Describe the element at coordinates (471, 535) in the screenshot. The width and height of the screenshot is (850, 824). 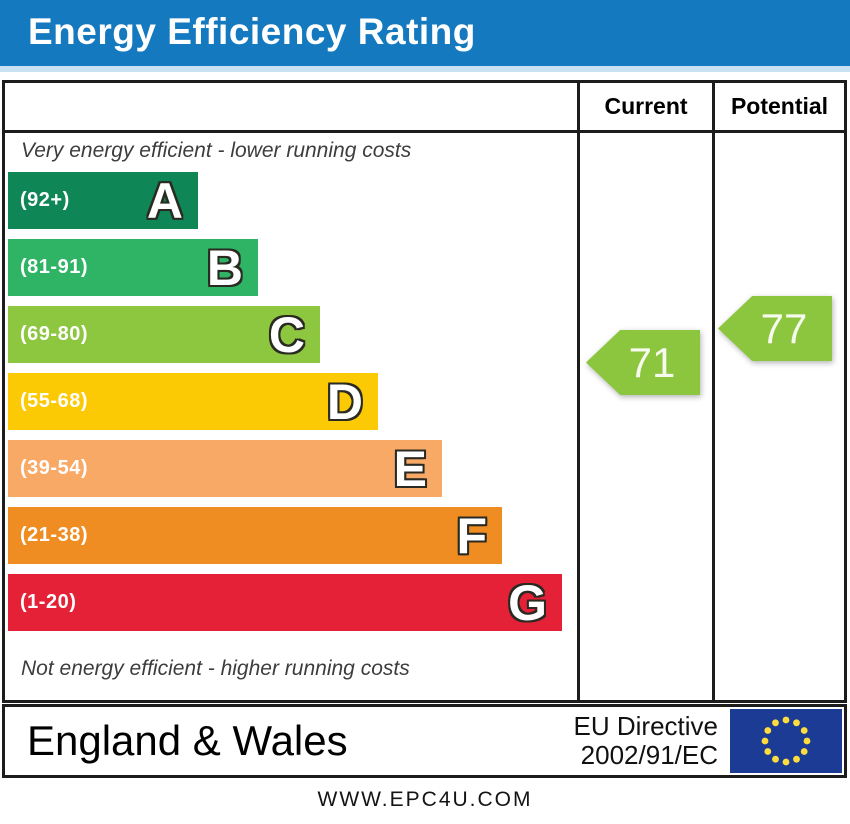
I see `band-letter: F` at that location.